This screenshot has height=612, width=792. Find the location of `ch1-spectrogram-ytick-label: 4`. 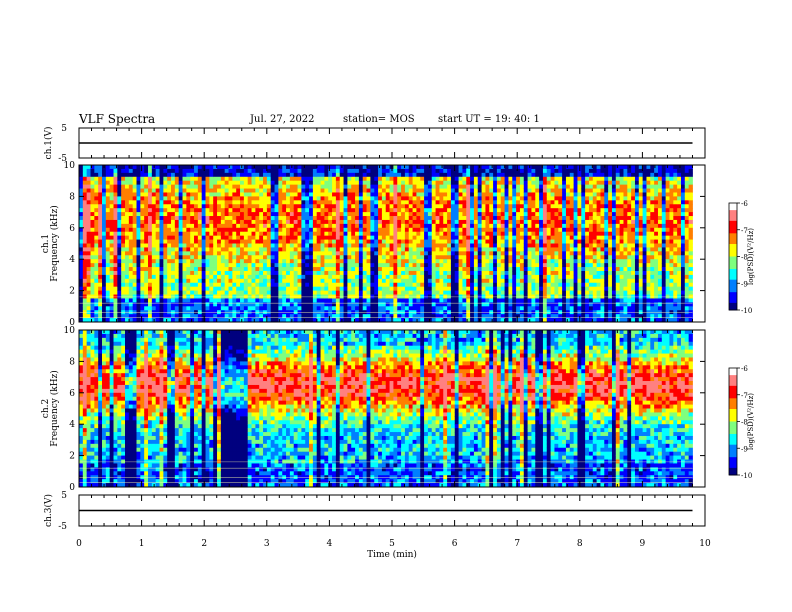

ch1-spectrogram-ytick-label: 4 is located at coordinates (72, 260).